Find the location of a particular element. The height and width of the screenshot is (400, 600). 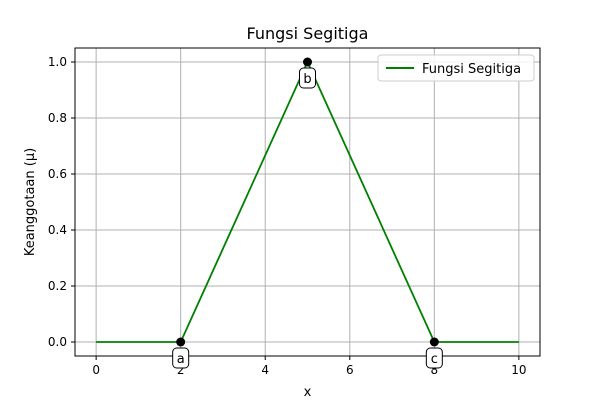

legend: Fungsi Segitiga is located at coordinates (456, 68).